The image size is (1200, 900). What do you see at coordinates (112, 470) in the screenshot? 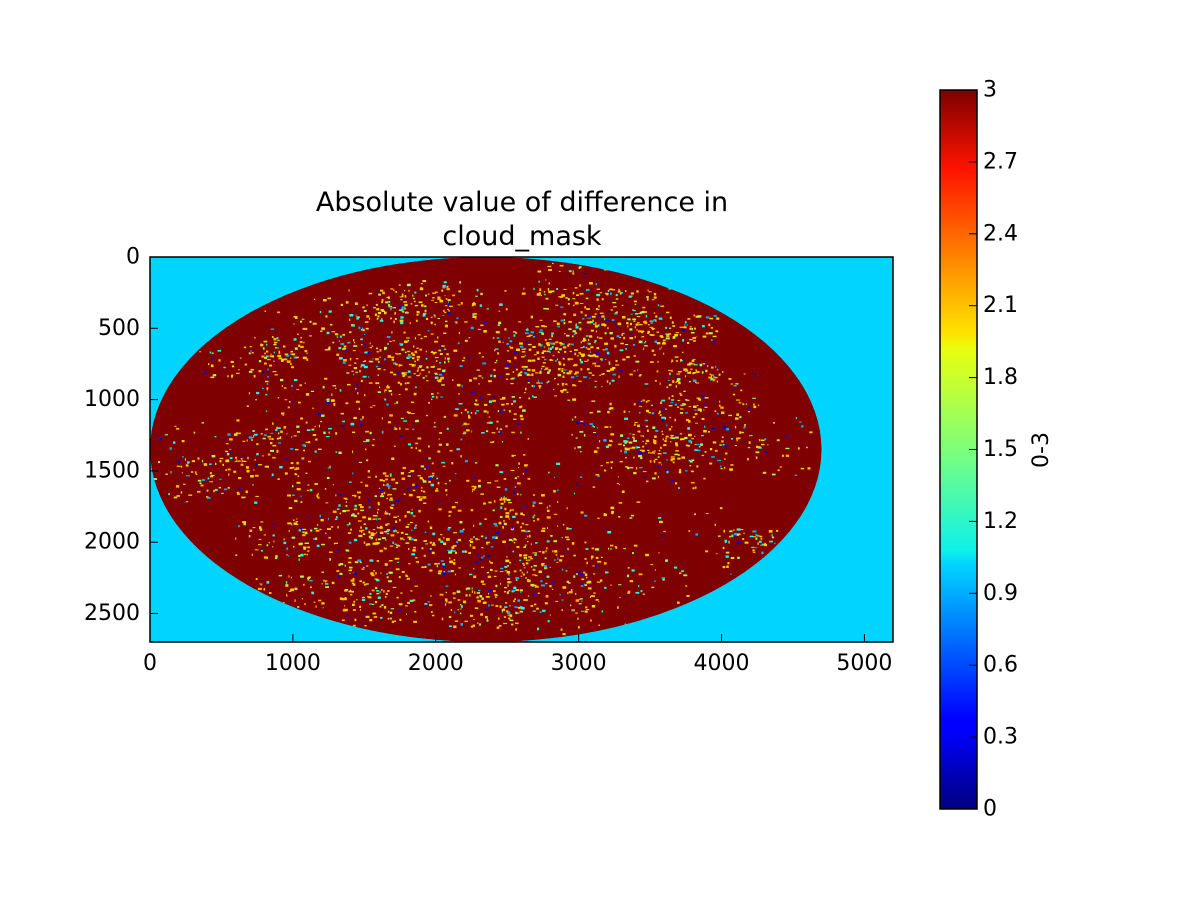
I see `y-tick-label: 1500` at bounding box center [112, 470].